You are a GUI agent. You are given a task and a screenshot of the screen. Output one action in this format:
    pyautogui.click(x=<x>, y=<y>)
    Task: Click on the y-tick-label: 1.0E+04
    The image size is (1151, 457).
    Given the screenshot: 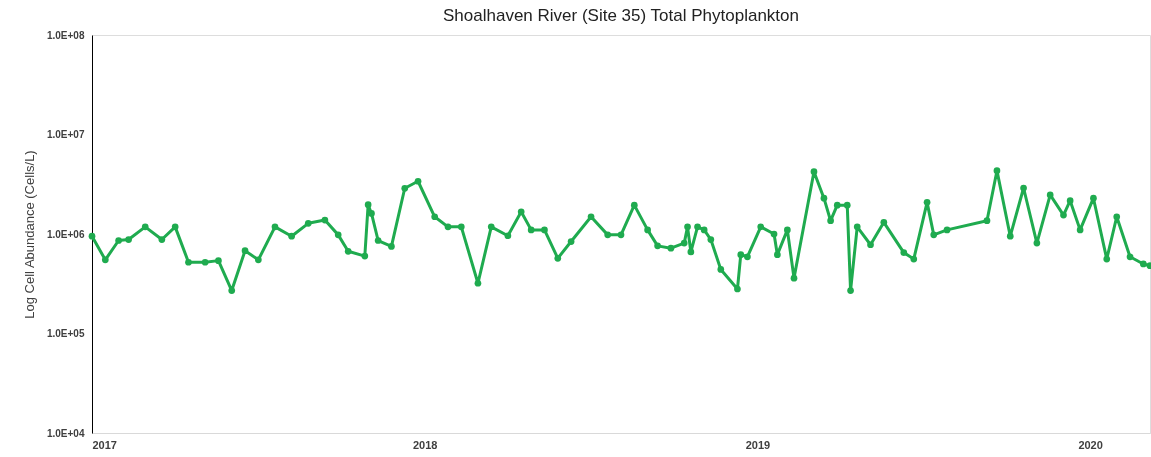 What is the action you would take?
    pyautogui.click(x=65, y=433)
    